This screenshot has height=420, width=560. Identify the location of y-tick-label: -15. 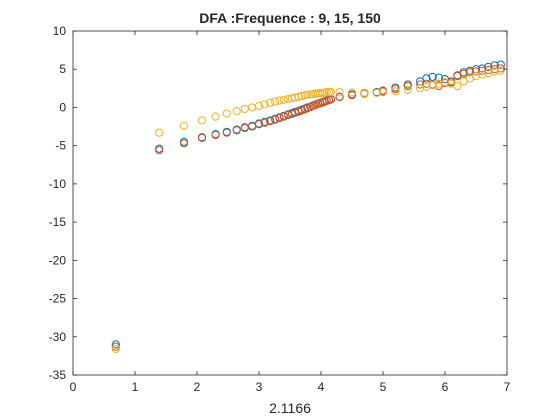
(58, 222).